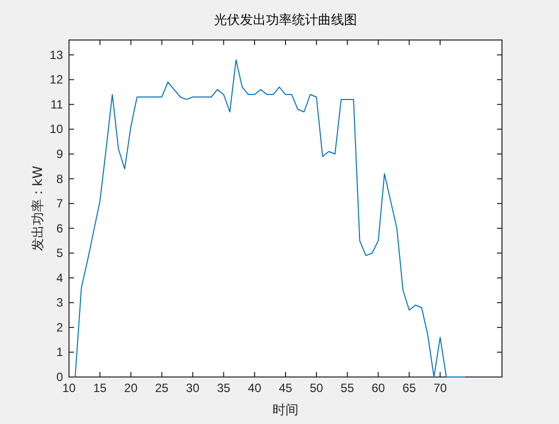  Describe the element at coordinates (100, 388) in the screenshot. I see `x-tick-label: 15` at that location.